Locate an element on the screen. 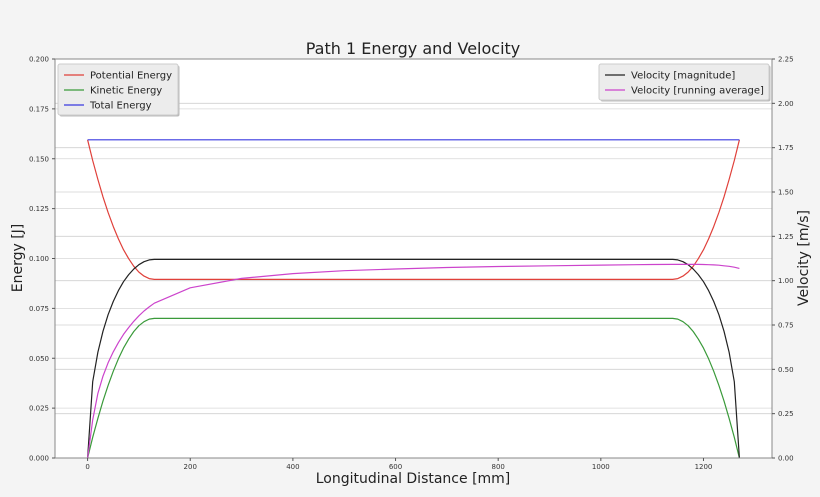  x-tick-label: 600 is located at coordinates (395, 467).